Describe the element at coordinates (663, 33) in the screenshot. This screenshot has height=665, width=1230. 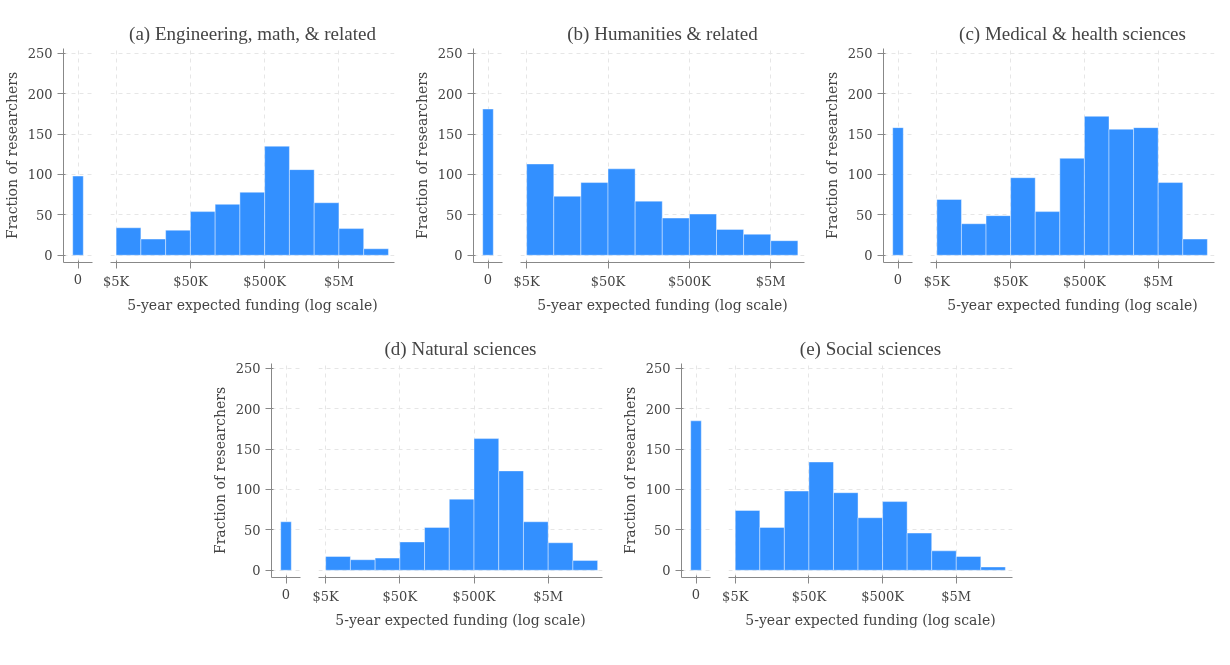
I see `chart-title: (b) Humanities & related` at that location.